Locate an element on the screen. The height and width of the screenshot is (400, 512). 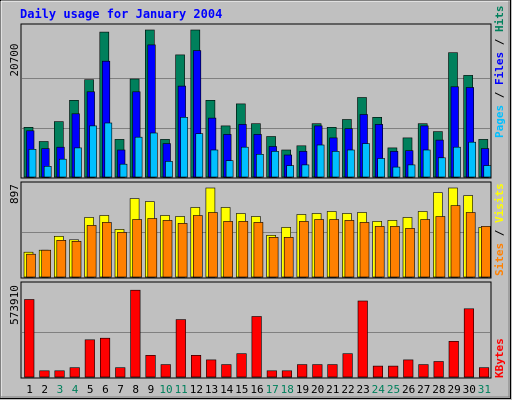
x-tick-label-day-3: 3 is located at coordinates (60, 389).